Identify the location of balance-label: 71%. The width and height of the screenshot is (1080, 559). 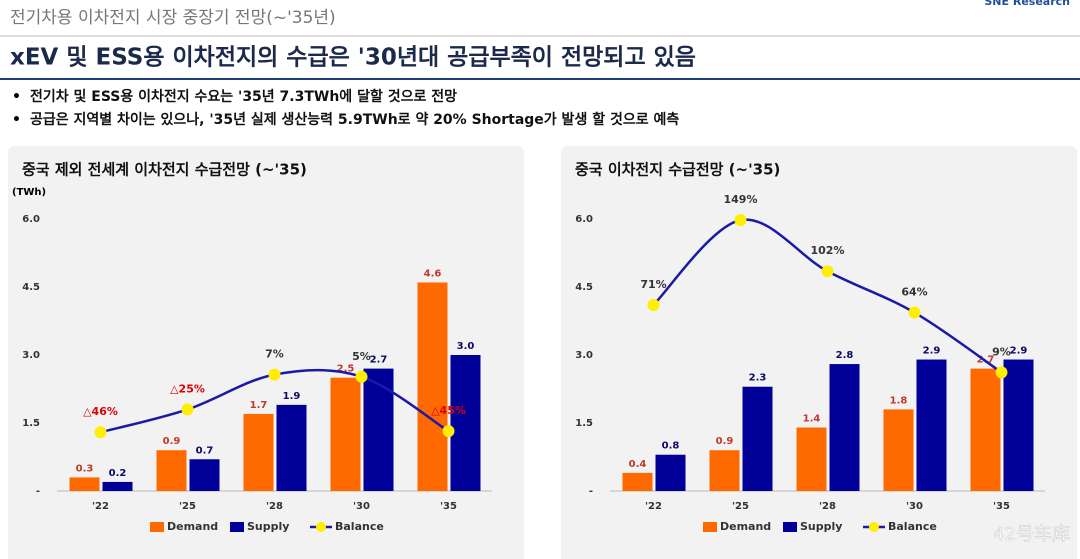
(653, 284).